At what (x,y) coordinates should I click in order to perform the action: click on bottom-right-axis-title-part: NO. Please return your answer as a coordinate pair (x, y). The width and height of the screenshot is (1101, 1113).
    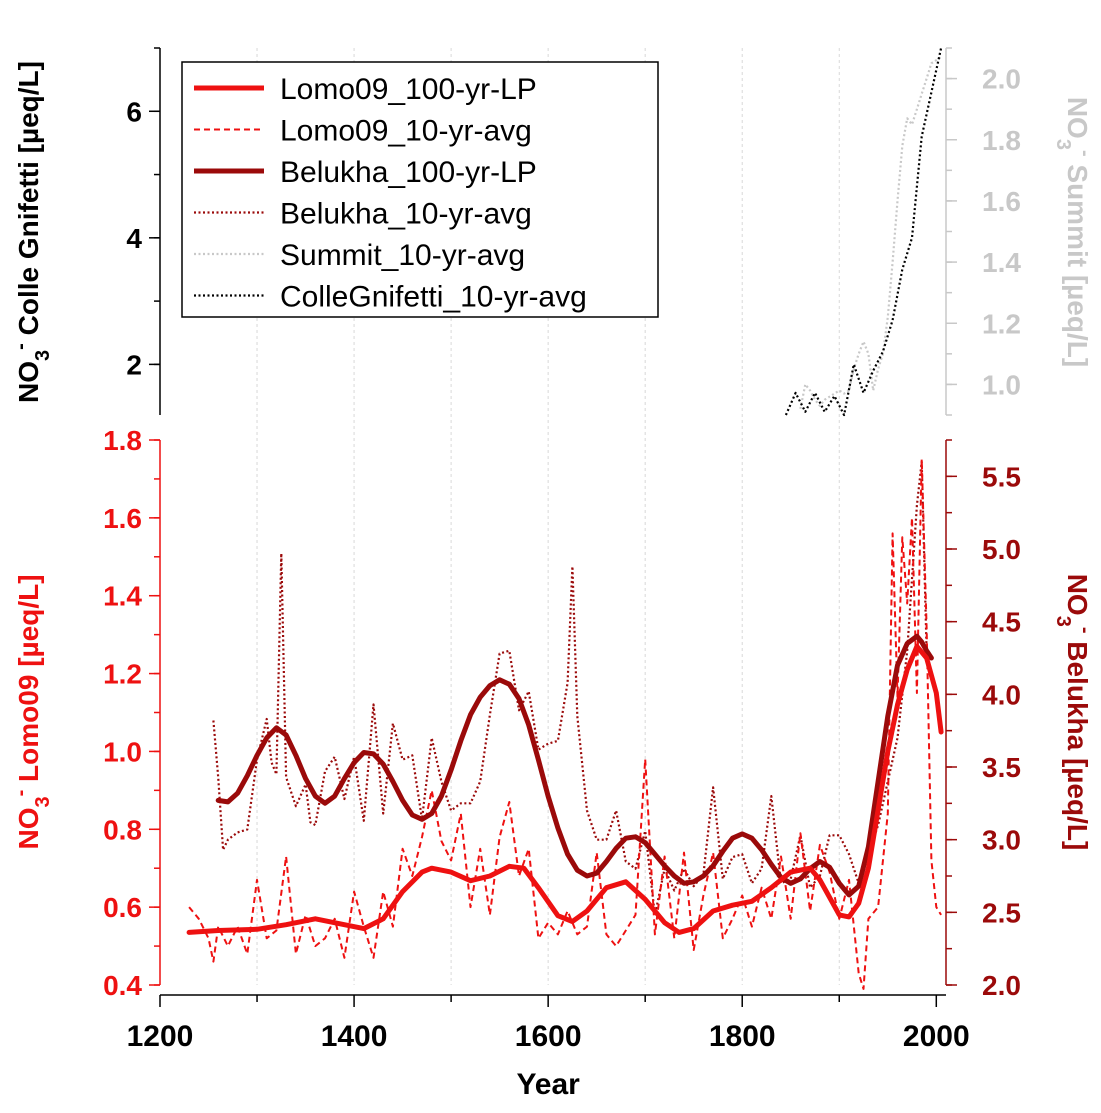
    Looking at the image, I should click on (1077, 595).